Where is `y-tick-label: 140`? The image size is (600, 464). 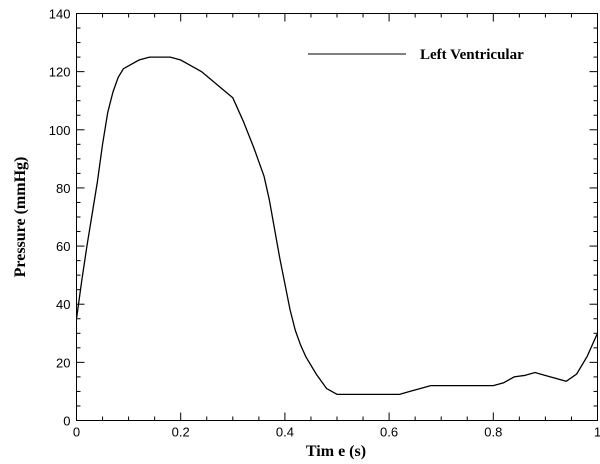
y-tick-label: 140 is located at coordinates (60, 14).